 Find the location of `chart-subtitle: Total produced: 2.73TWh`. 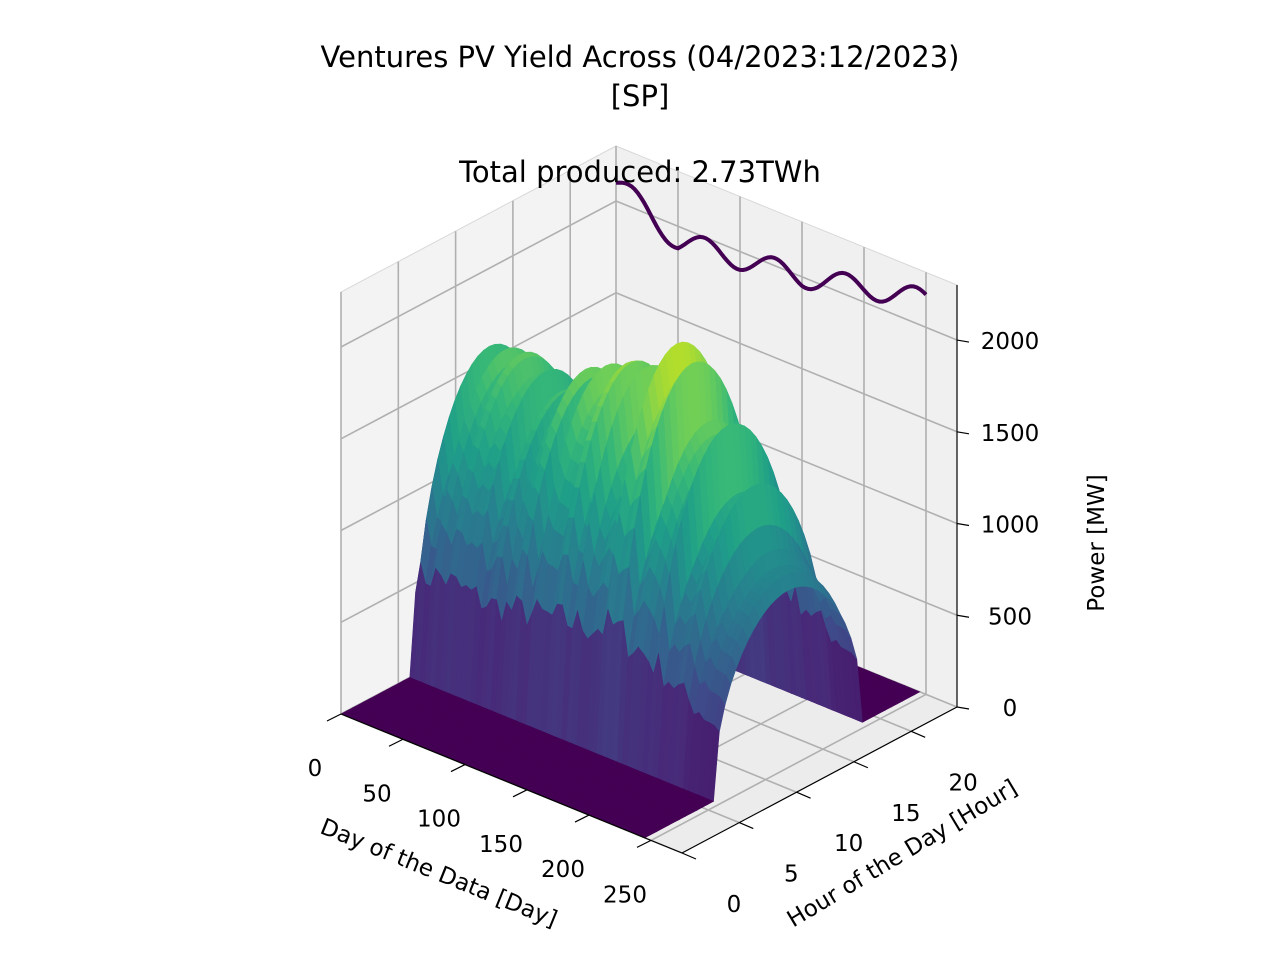

chart-subtitle: Total produced: 2.73TWh is located at coordinates (639, 172).